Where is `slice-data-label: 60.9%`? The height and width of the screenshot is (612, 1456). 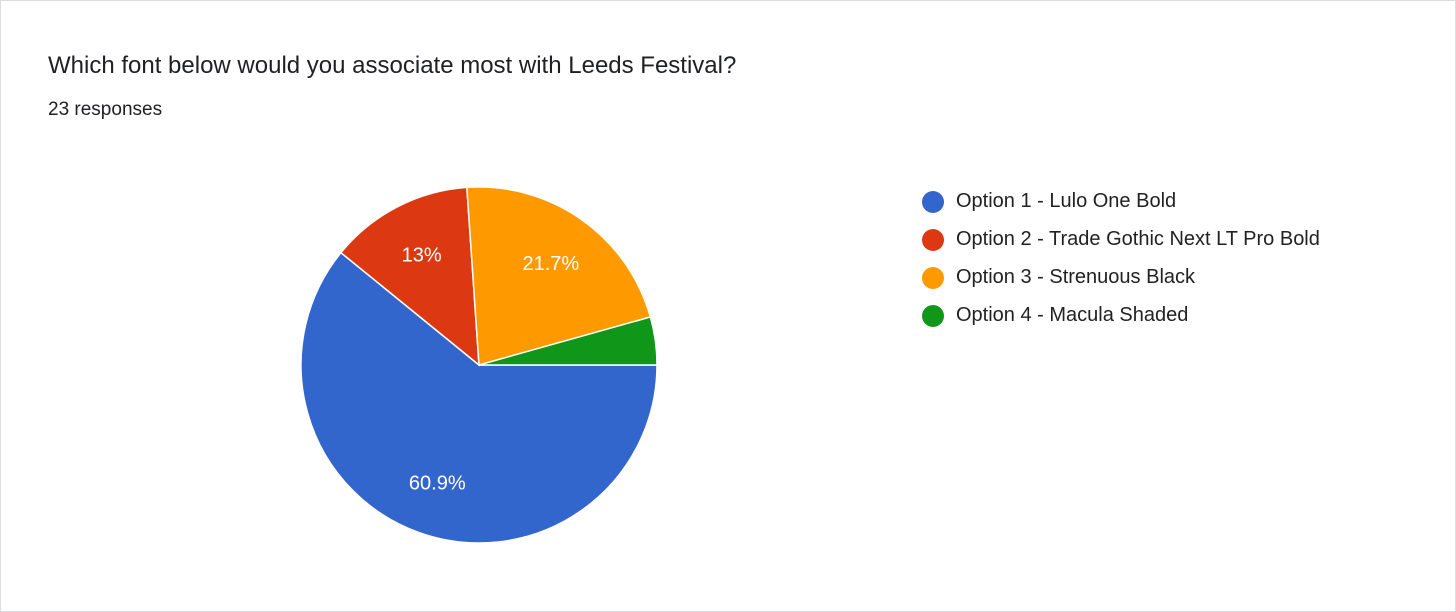 slice-data-label: 60.9% is located at coordinates (437, 483).